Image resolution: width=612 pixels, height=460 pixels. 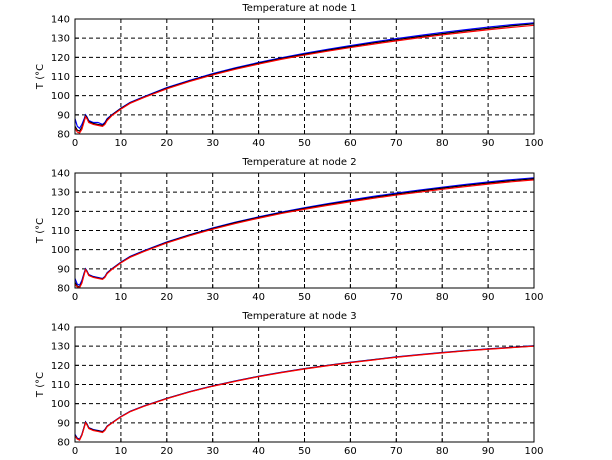 I want to click on chart-title: Temperature at node 1, so click(x=298, y=8).